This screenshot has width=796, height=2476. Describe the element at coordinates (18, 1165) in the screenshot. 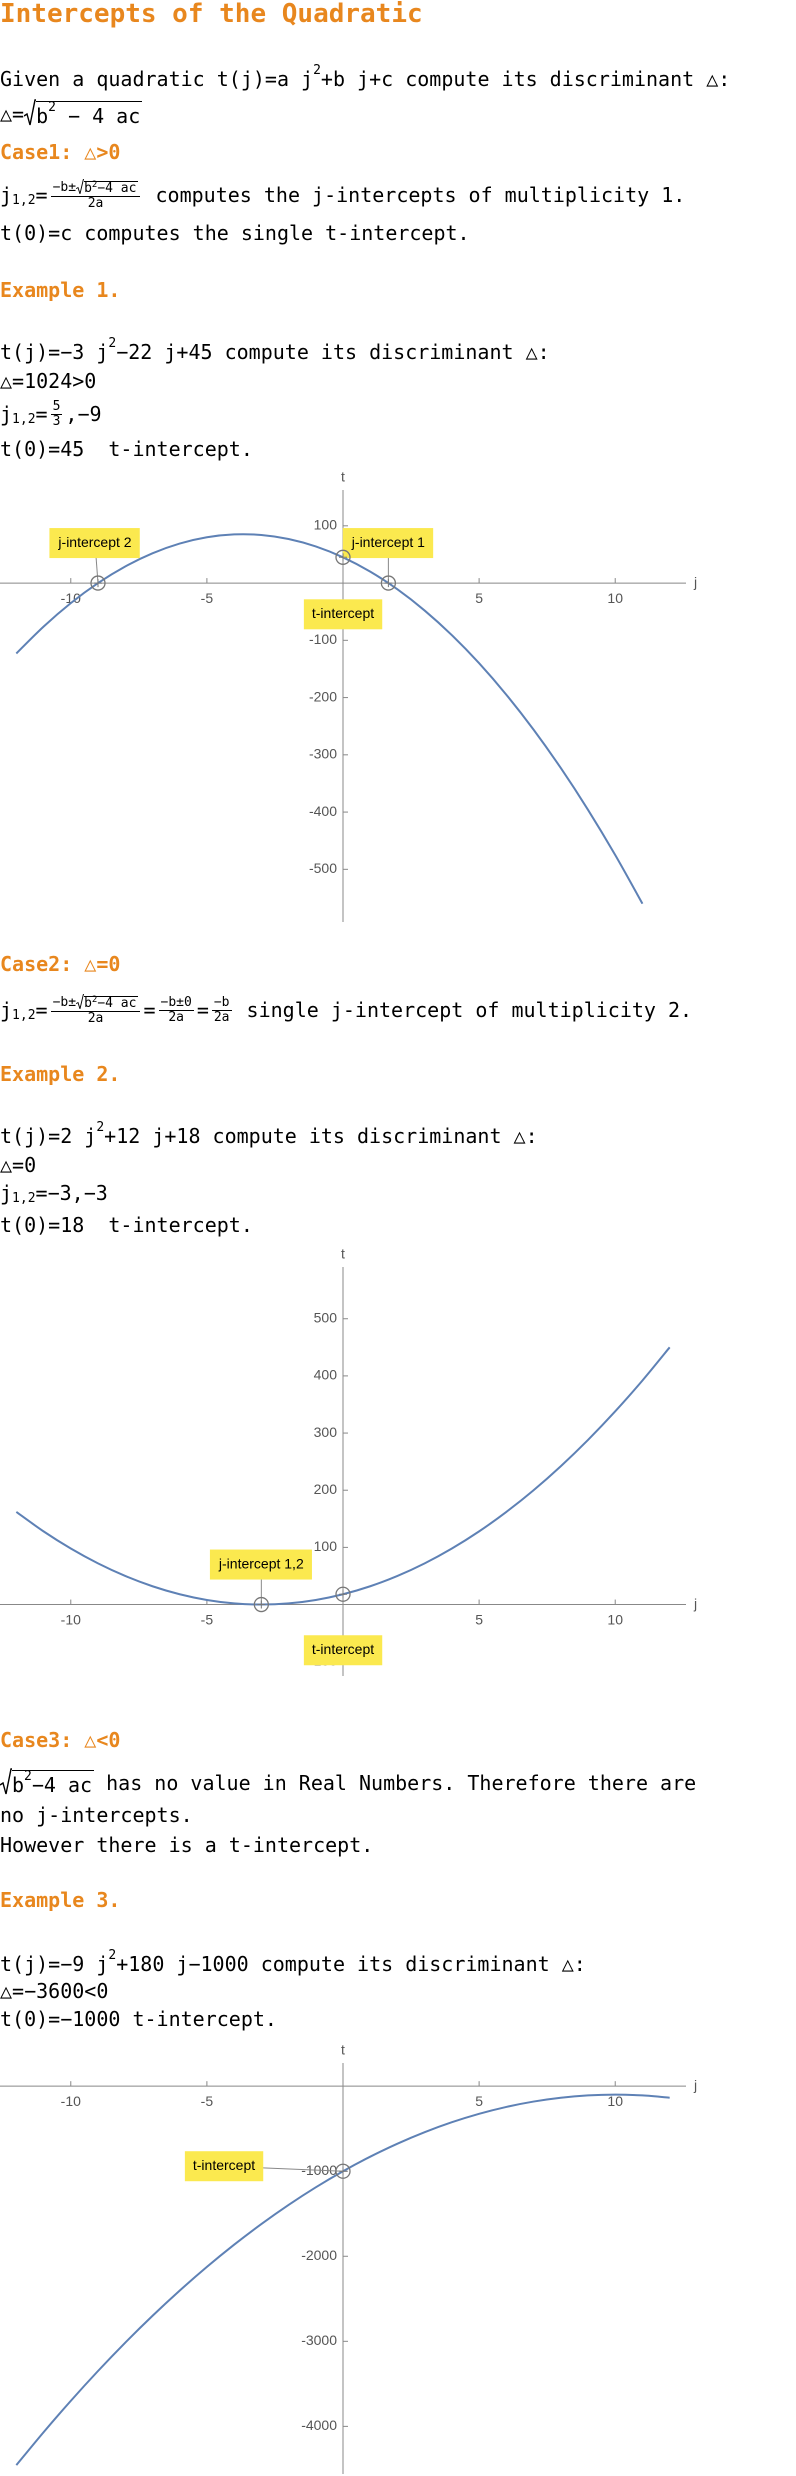

I see `text-line: △=0` at that location.